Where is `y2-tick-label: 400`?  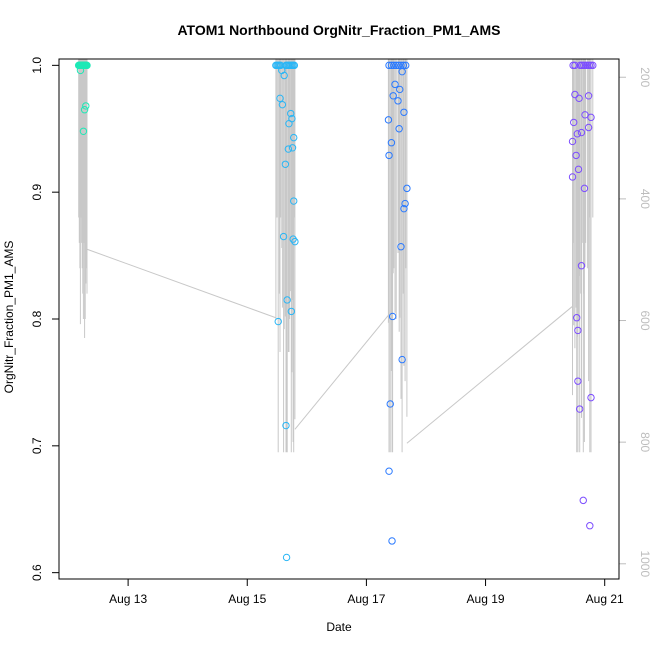
y2-tick-label: 400 is located at coordinates (644, 199).